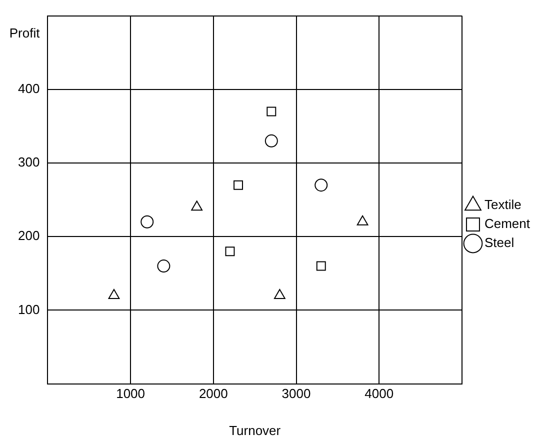 This screenshot has height=447, width=560. I want to click on legend-label: Steel, so click(499, 242).